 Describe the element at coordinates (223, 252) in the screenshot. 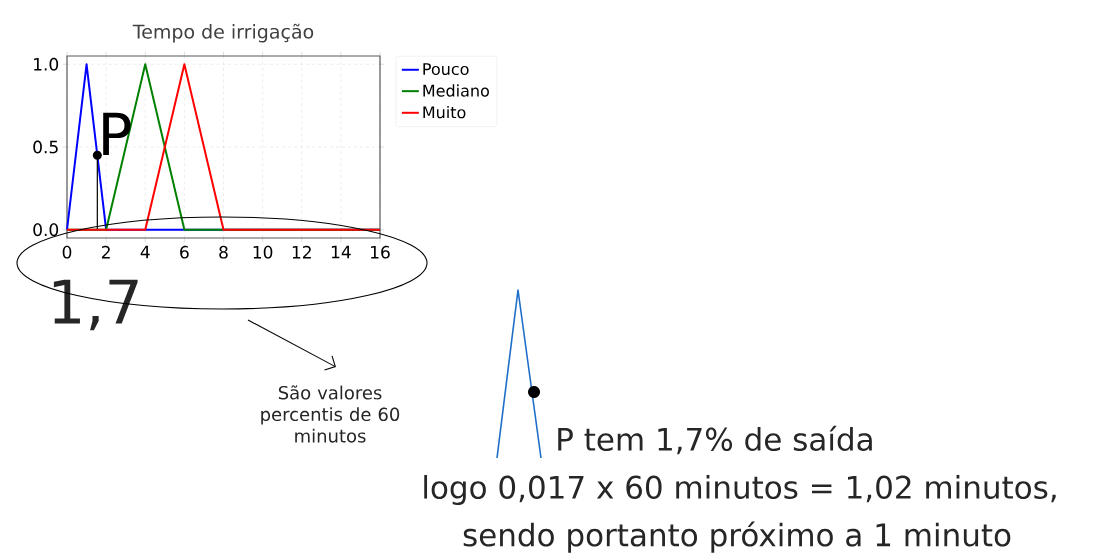

I see `x-tick-label: 8` at that location.